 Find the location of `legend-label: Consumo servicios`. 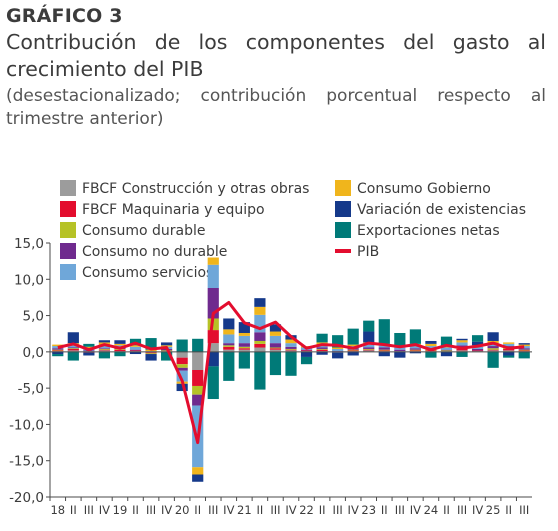

legend-label: Consumo servicios is located at coordinates (147, 273).